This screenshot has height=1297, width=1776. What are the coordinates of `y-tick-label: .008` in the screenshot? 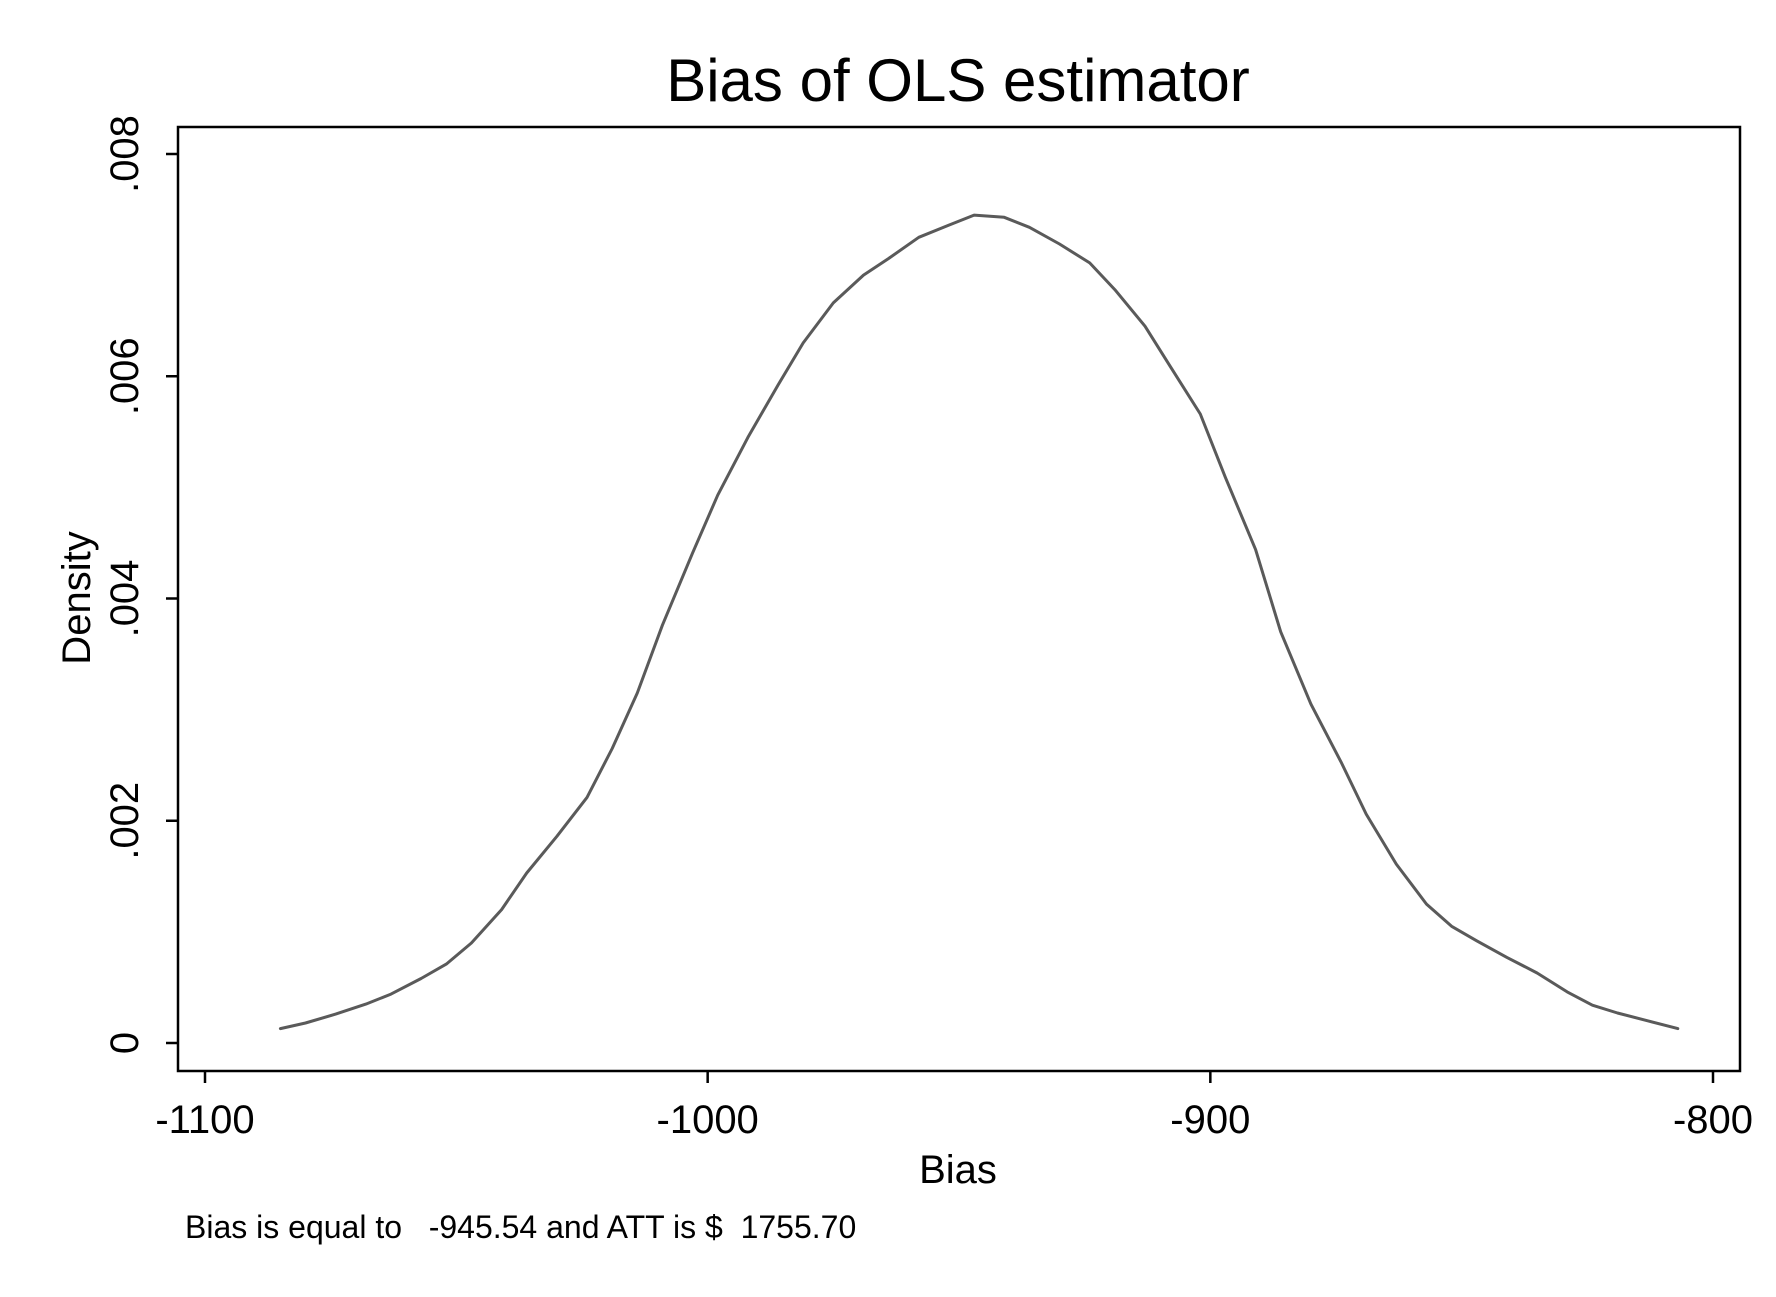 It's located at (125, 154).